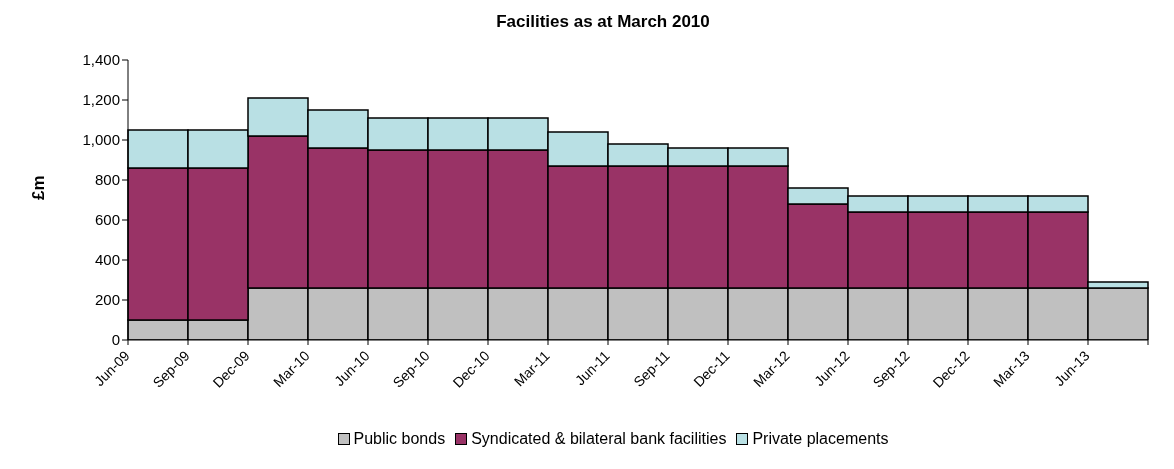 The image size is (1174, 469). What do you see at coordinates (107, 260) in the screenshot?
I see `y-tick-label: 400` at bounding box center [107, 260].